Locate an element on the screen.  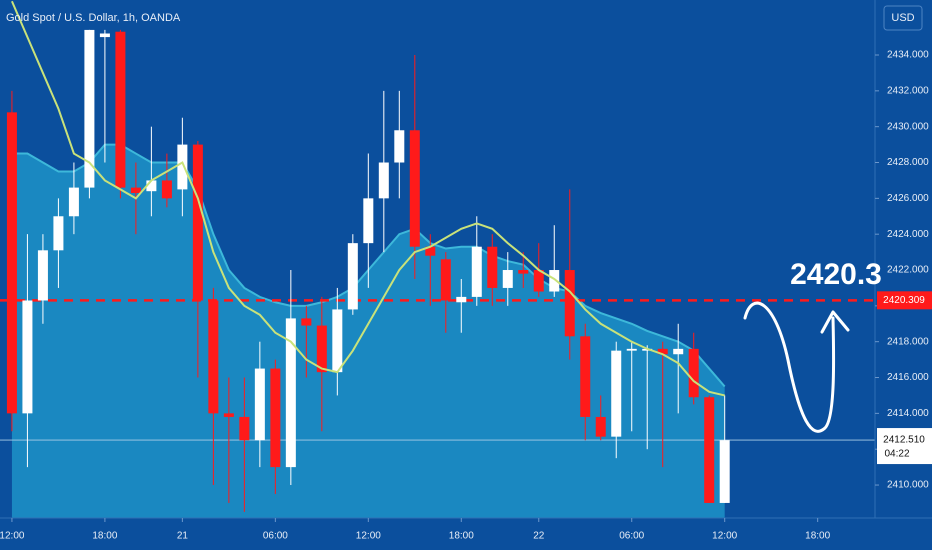
currency-button is located at coordinates (903, 18).